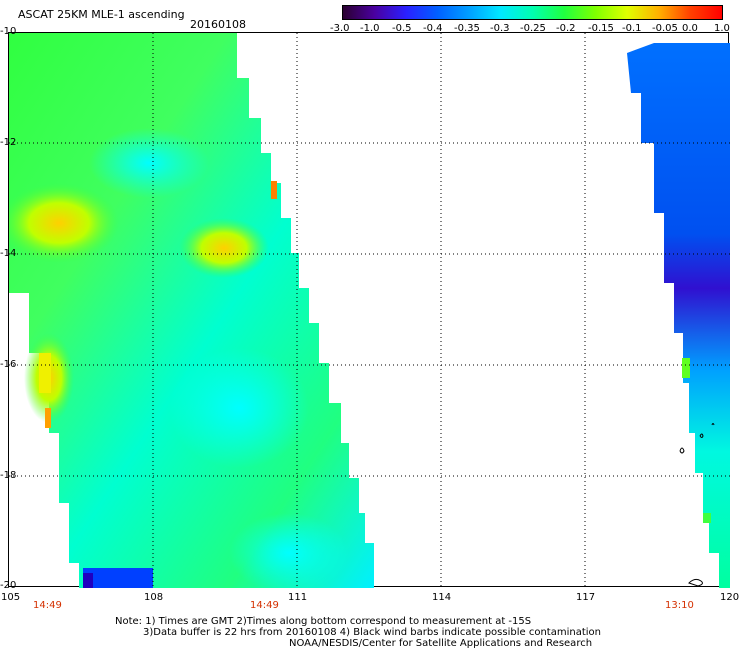  Describe the element at coordinates (566, 28) in the screenshot. I see `colorbar-label: -0.2` at that location.